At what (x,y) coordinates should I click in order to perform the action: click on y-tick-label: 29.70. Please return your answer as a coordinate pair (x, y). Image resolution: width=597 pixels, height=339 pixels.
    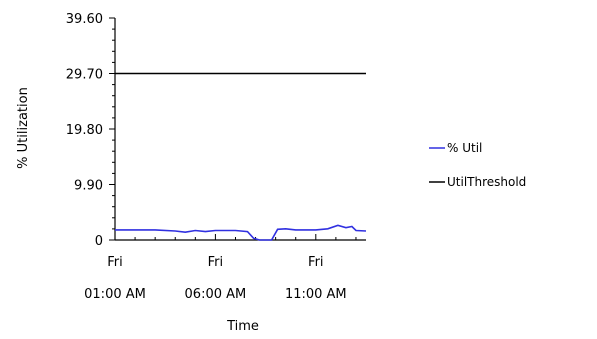
    Looking at the image, I should click on (84, 75).